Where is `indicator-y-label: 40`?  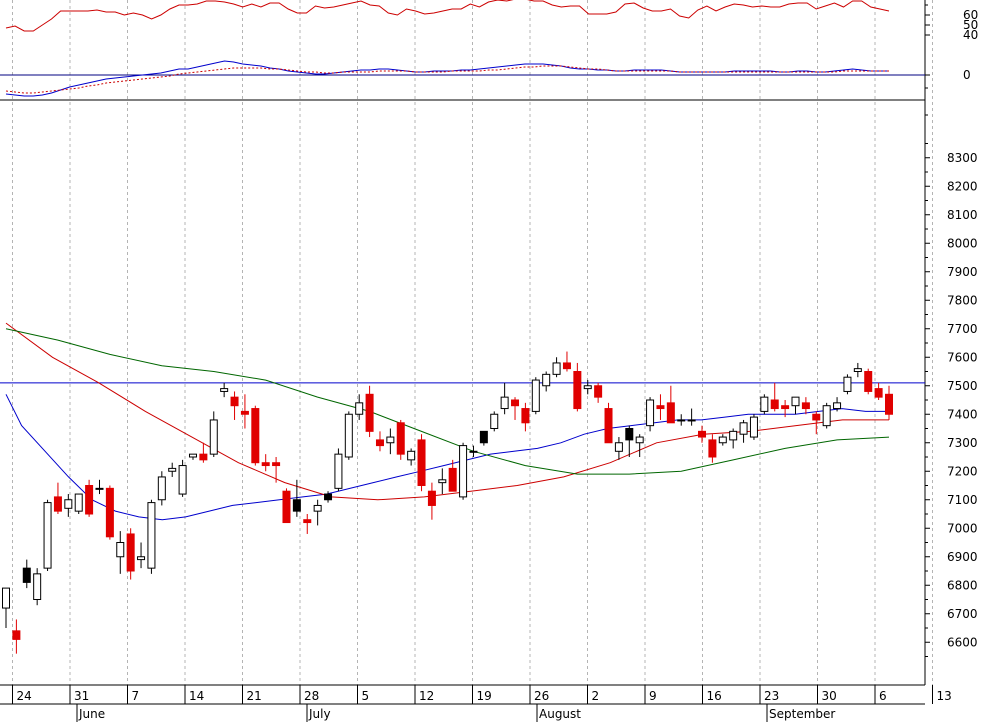
indicator-y-label: 40 is located at coordinates (970, 35).